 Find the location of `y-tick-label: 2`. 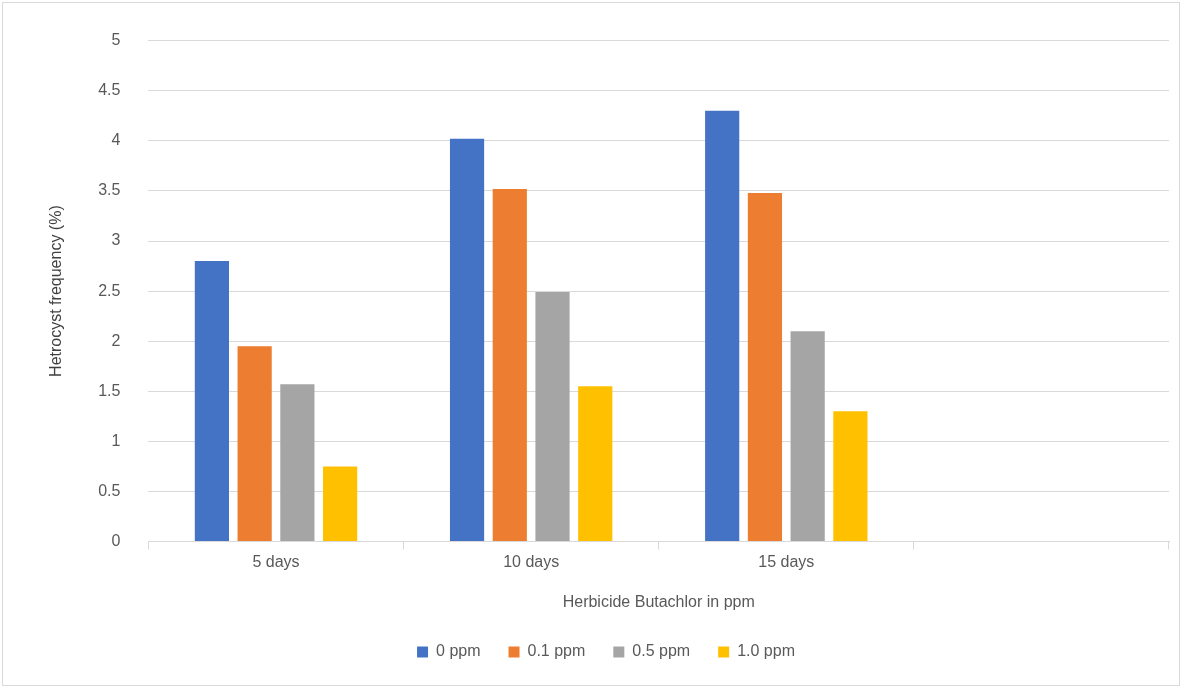

y-tick-label: 2 is located at coordinates (116, 340).